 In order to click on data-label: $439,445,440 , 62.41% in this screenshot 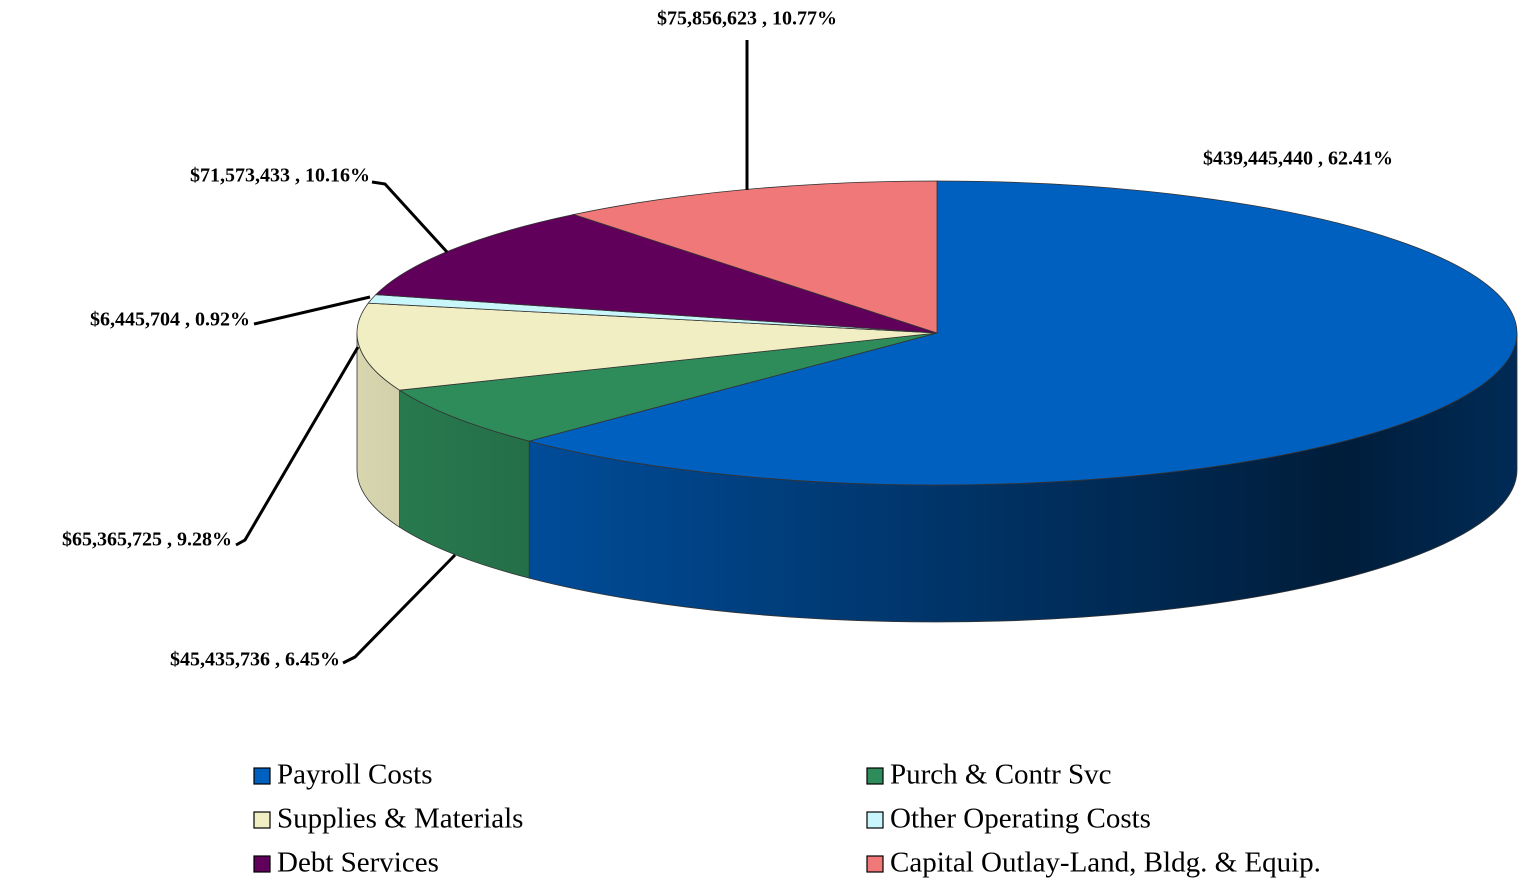, I will do `click(1298, 159)`.